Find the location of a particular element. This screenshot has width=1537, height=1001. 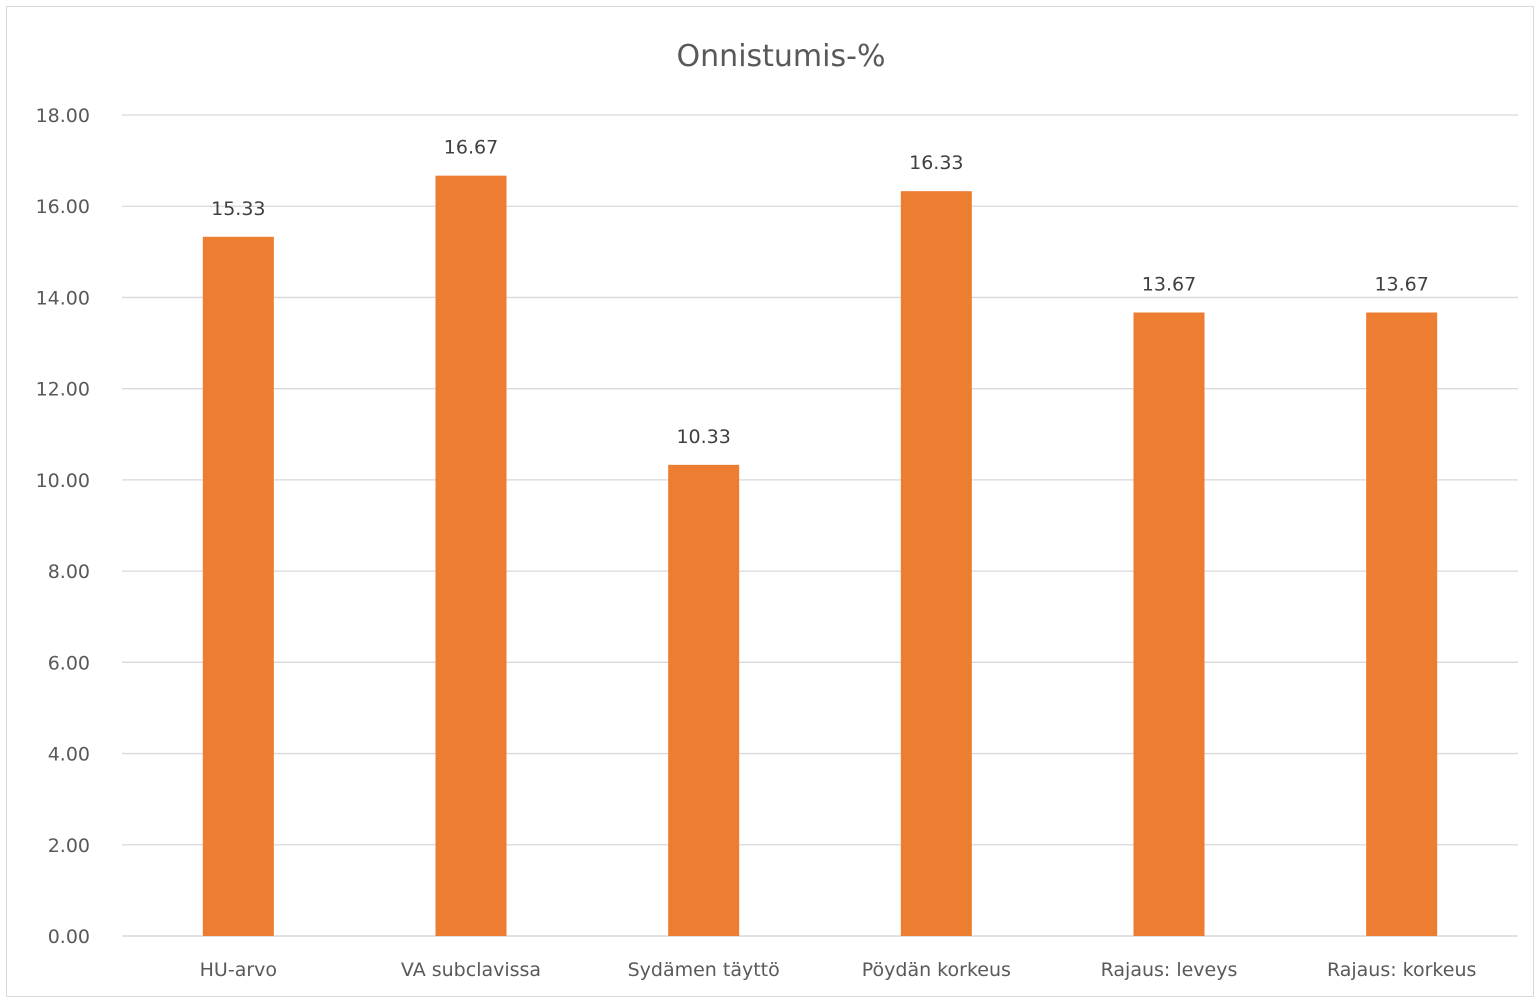

y-tick-label: 14.00 is located at coordinates (63, 298).